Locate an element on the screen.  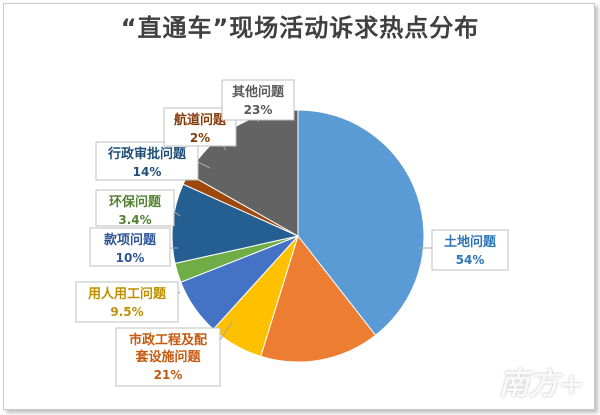
slice-label-2: 用人用工问题 is located at coordinates (127, 294).